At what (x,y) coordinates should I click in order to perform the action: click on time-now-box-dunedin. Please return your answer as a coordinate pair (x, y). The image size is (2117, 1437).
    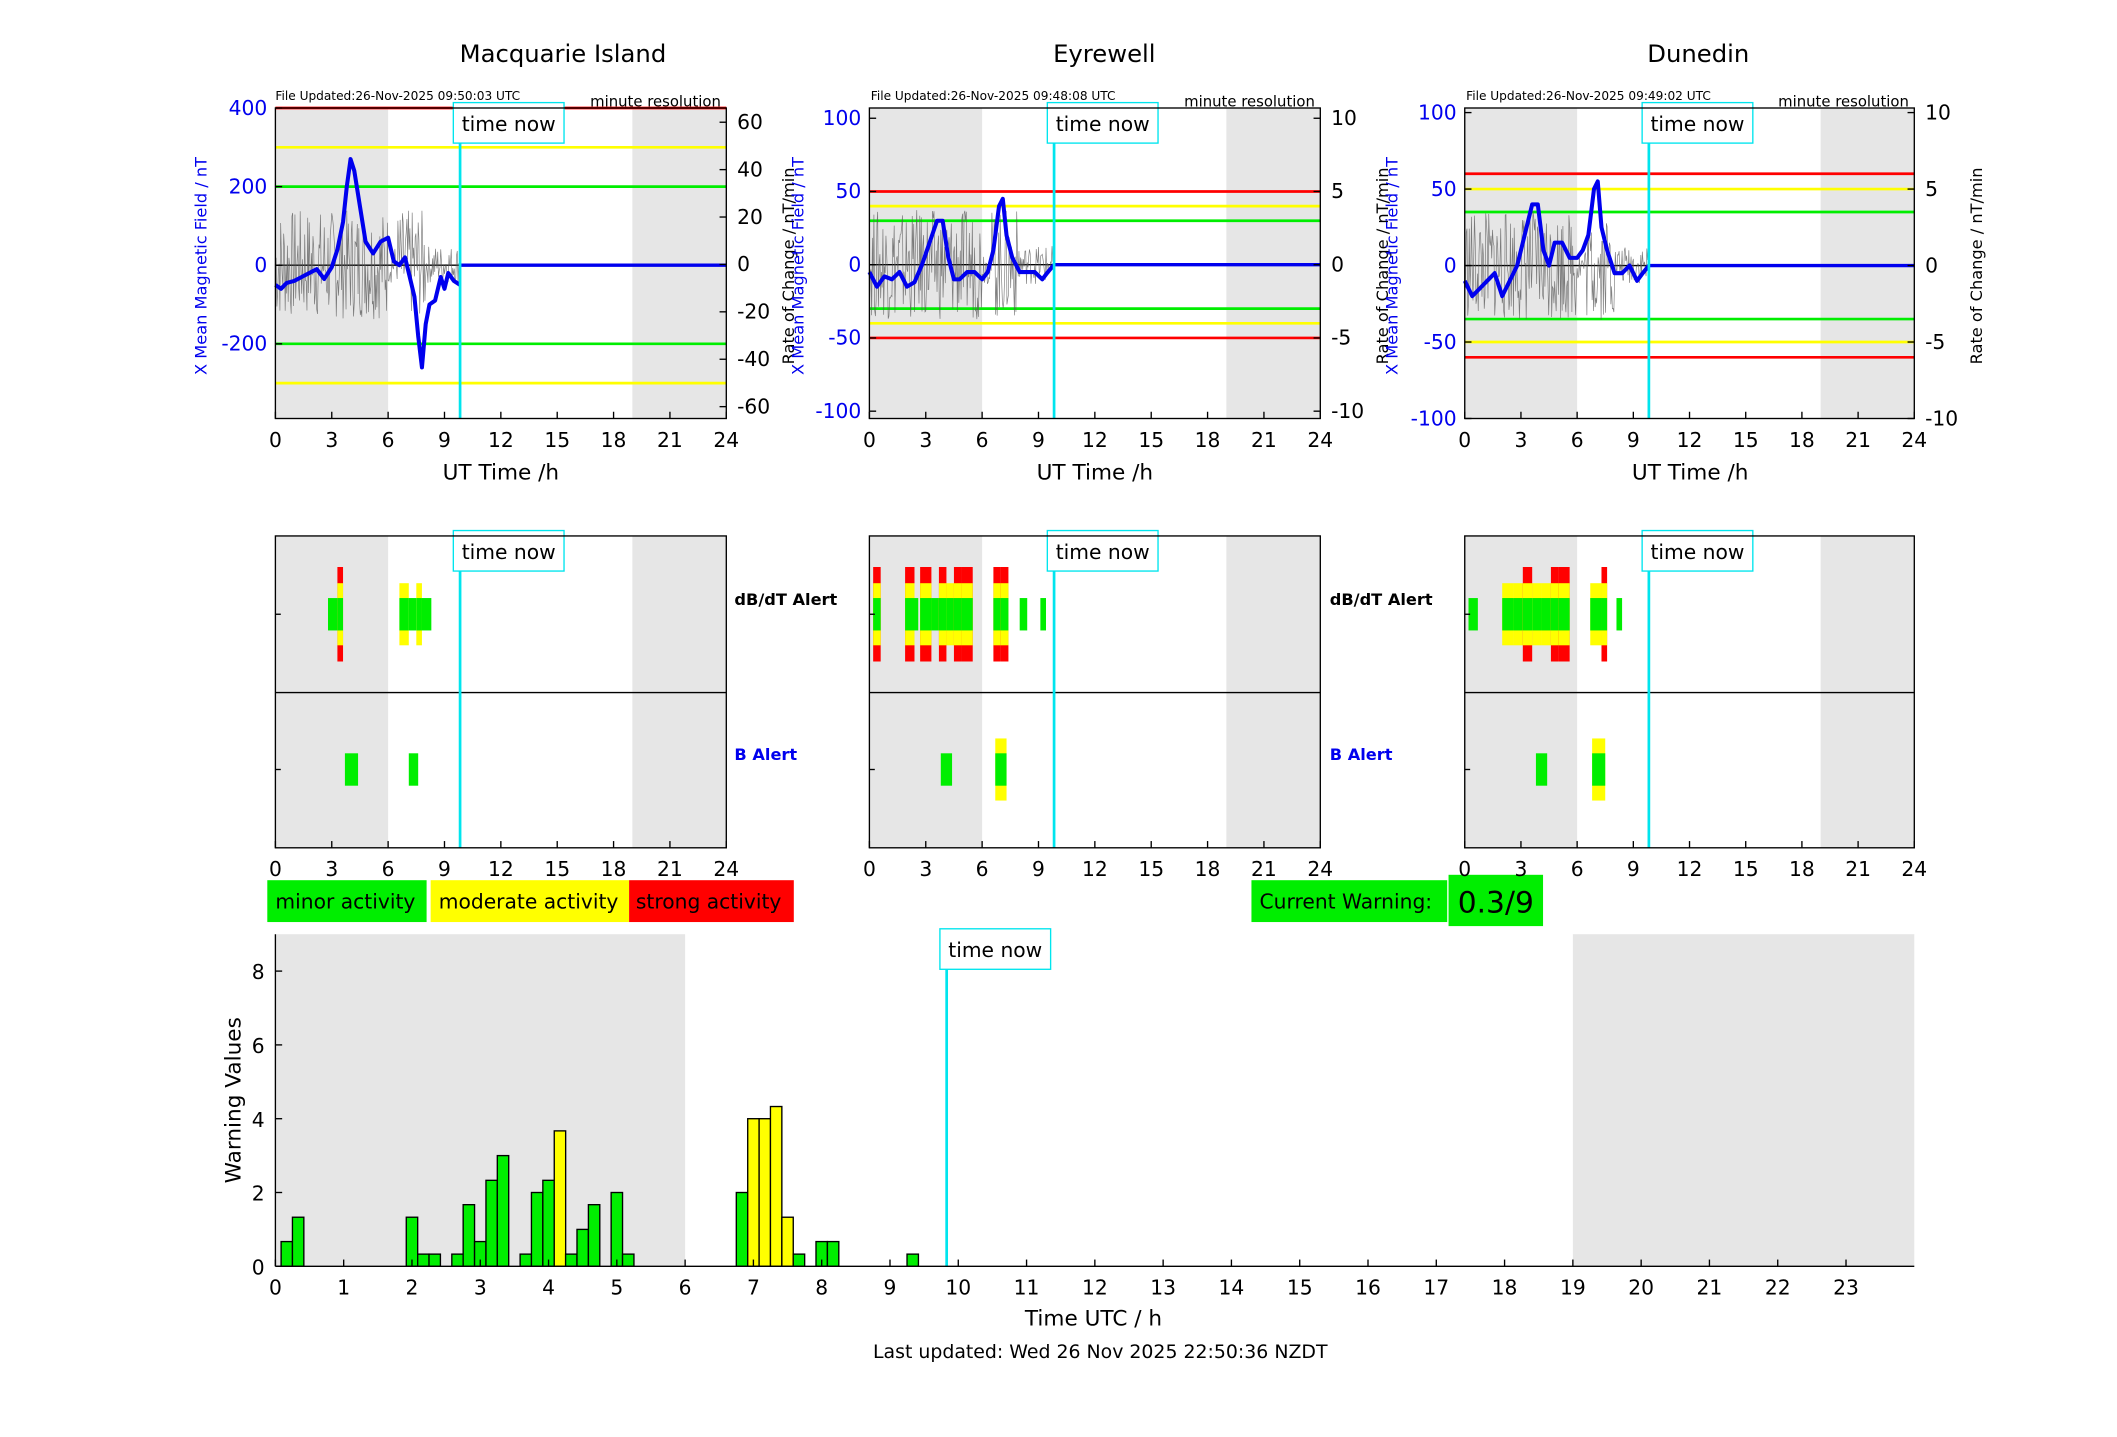
    Looking at the image, I should click on (1697, 122).